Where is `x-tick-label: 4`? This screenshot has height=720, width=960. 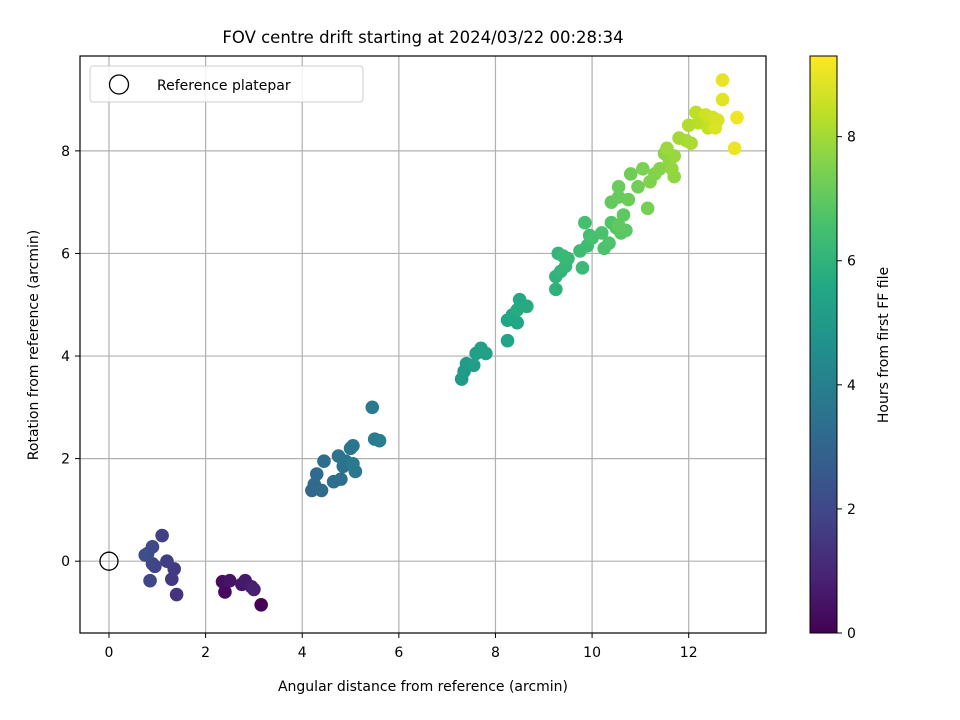 x-tick-label: 4 is located at coordinates (302, 653).